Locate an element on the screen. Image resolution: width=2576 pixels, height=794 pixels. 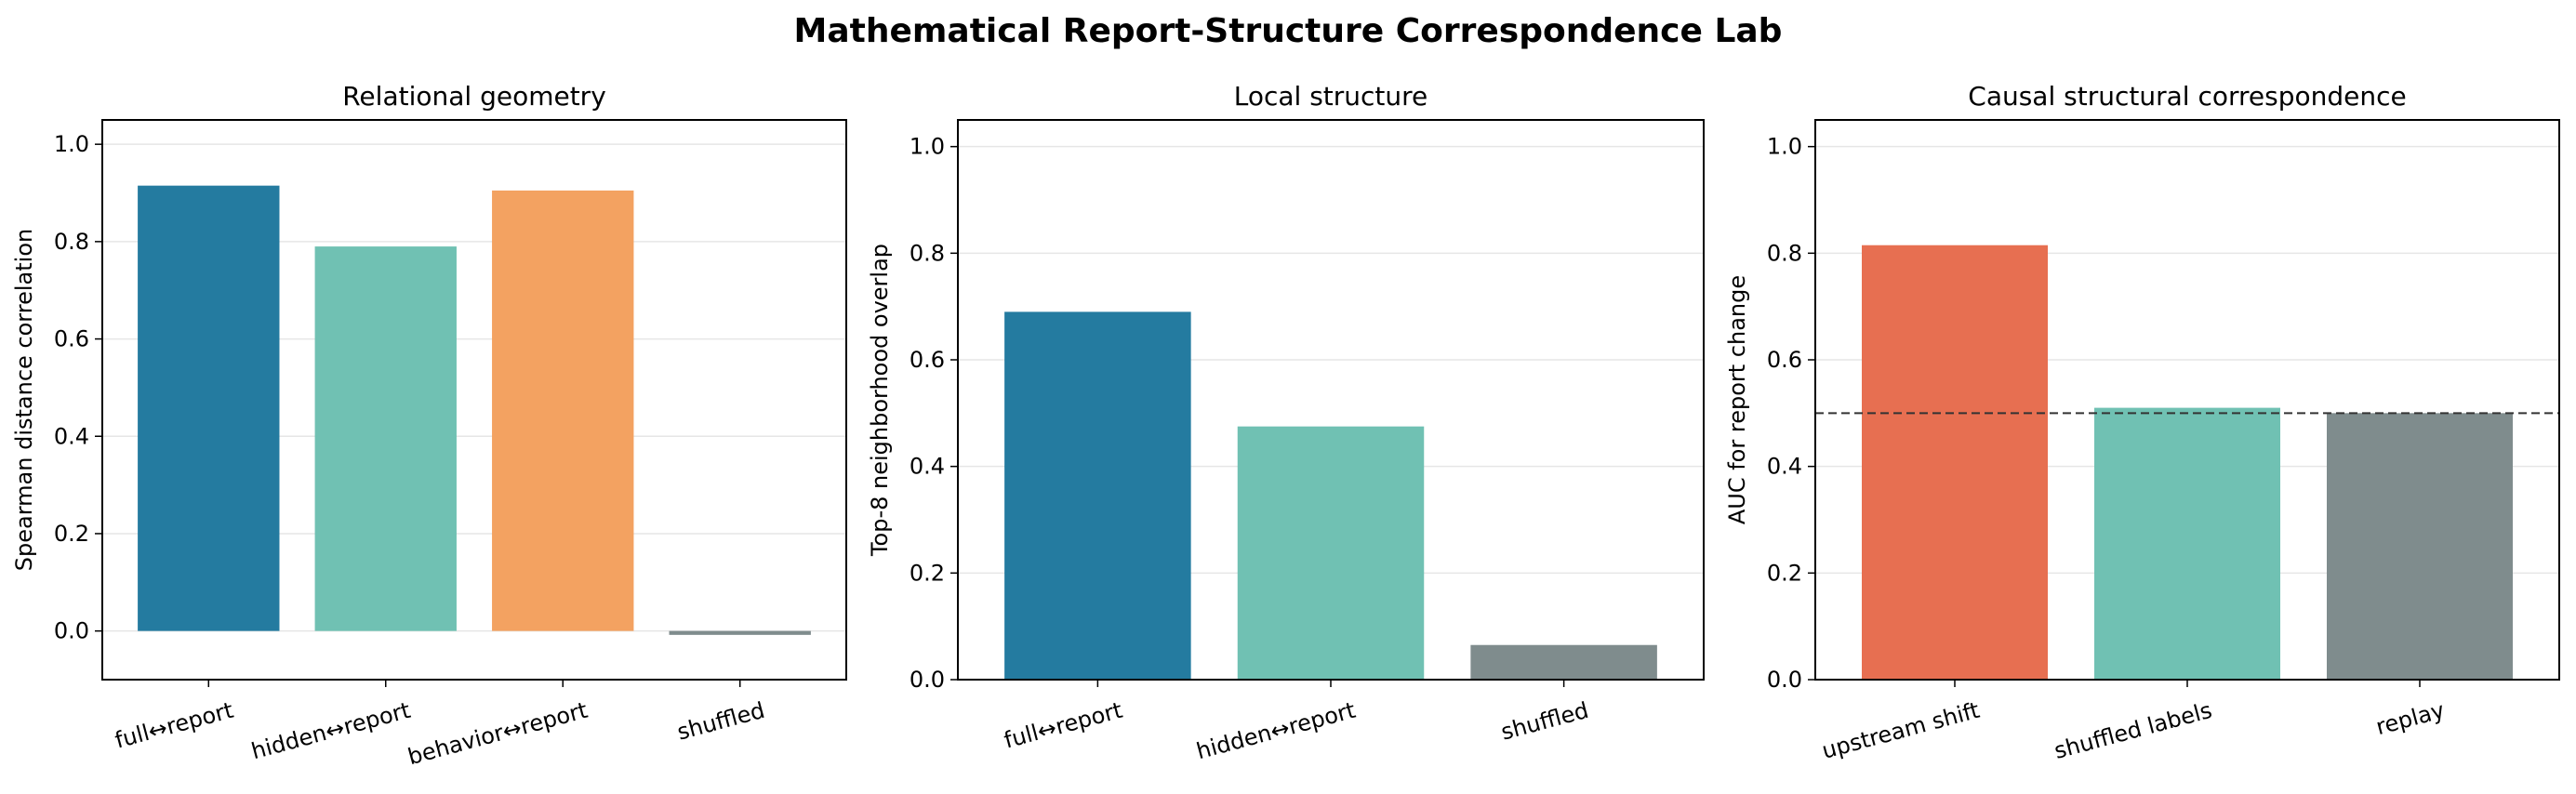
x-tick-label: behavior↔report is located at coordinates (498, 733).